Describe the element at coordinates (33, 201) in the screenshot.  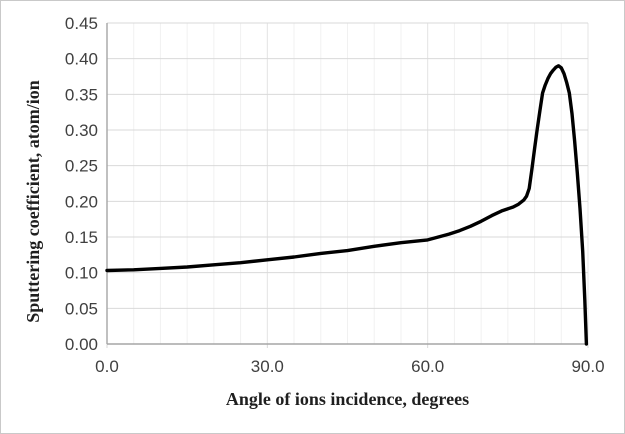
I see `y-axis-title: Sputtering coefficient, atom/ion` at that location.